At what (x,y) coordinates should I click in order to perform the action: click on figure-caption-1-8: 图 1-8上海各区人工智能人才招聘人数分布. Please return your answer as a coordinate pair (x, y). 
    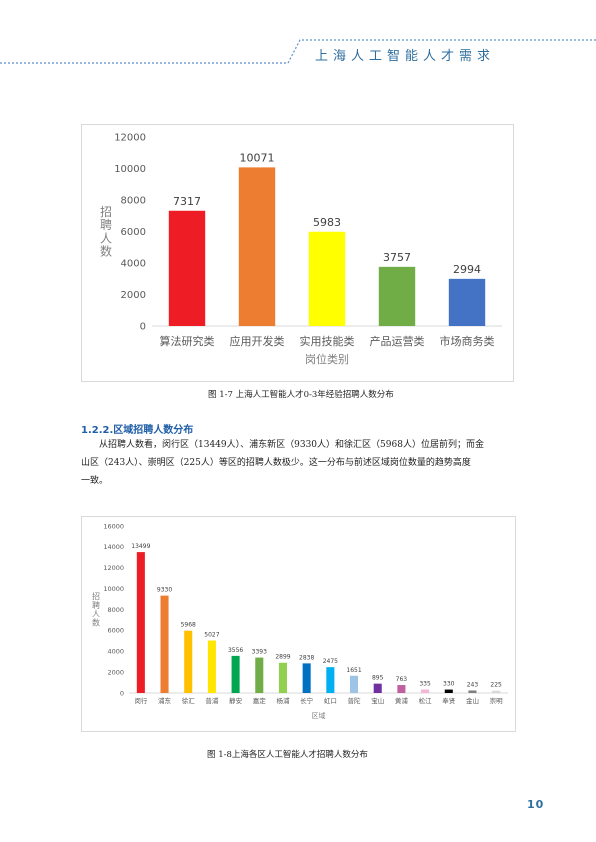
    Looking at the image, I should click on (287, 755).